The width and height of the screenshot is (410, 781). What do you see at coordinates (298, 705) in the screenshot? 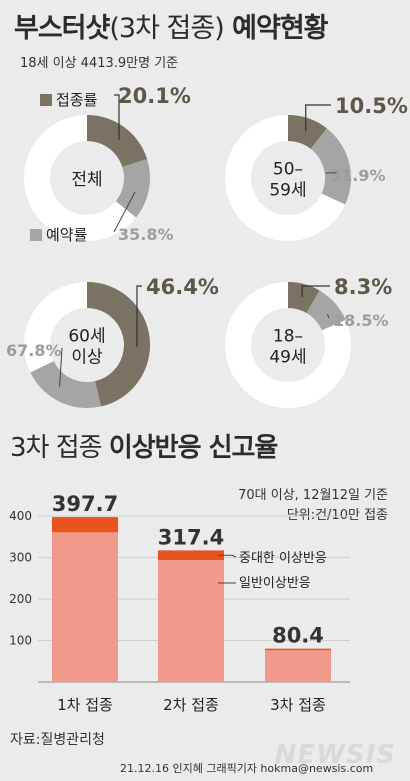
I see `x-category-label: 3차 접종` at bounding box center [298, 705].